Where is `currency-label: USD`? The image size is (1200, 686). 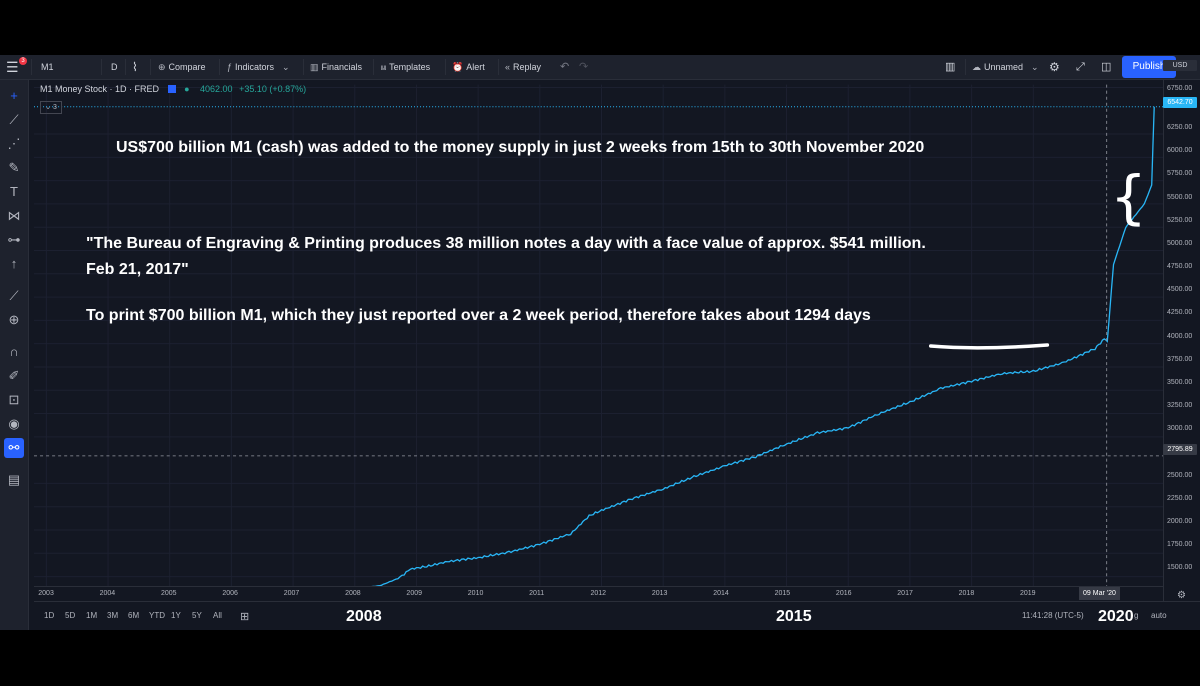 currency-label: USD is located at coordinates (1180, 65).